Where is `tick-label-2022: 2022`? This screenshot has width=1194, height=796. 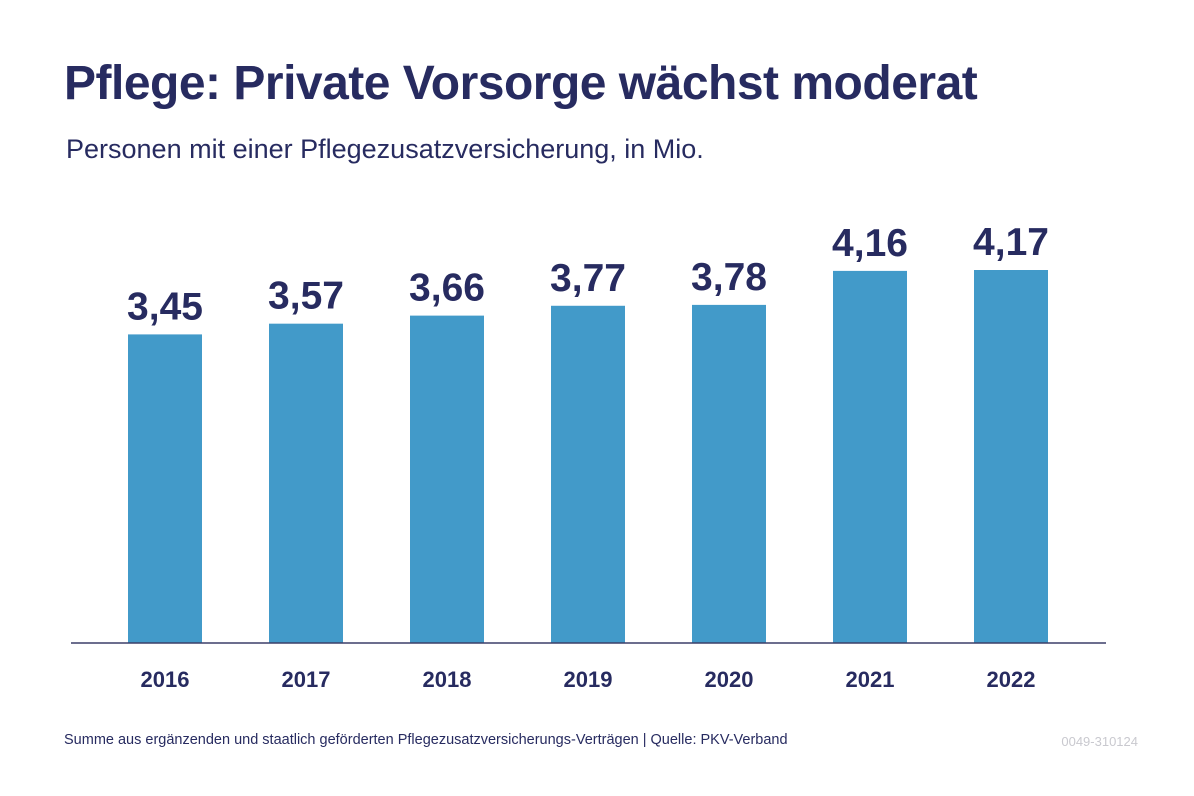
tick-label-2022: 2022 is located at coordinates (1011, 679).